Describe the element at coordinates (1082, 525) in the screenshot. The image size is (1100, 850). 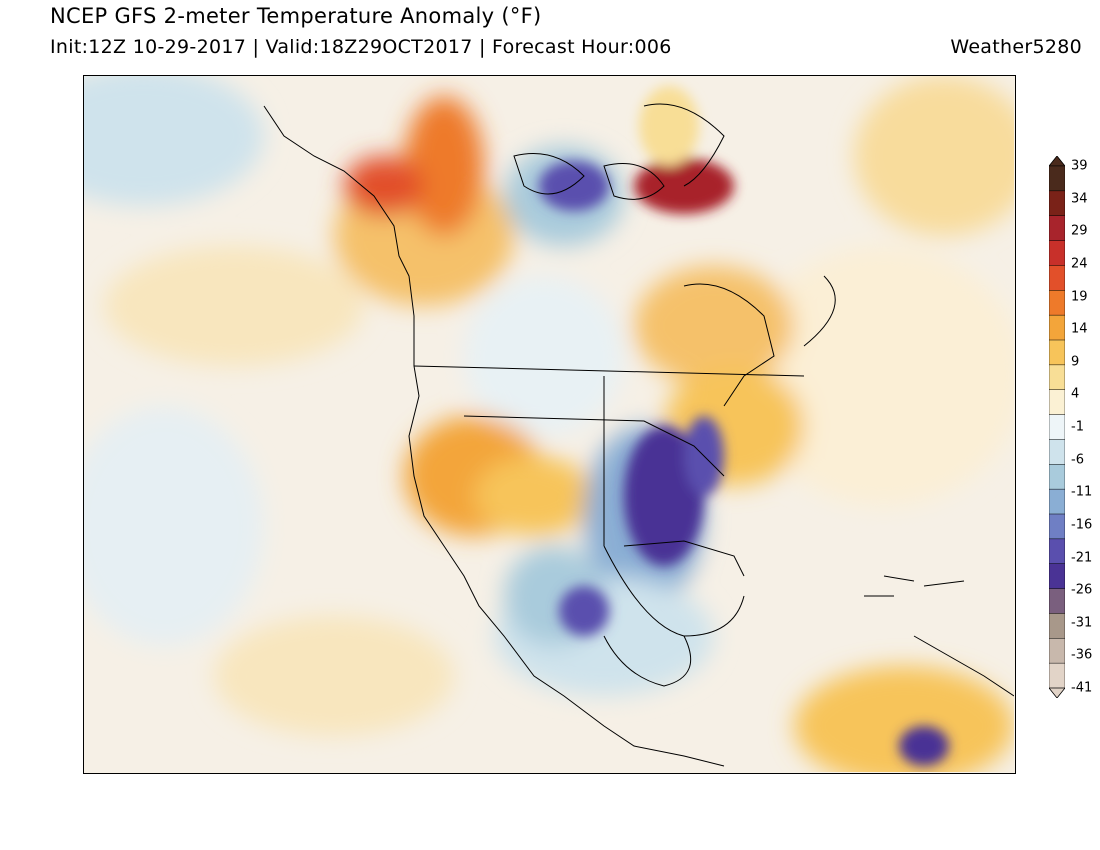
I see `colorbar-label: -16` at that location.